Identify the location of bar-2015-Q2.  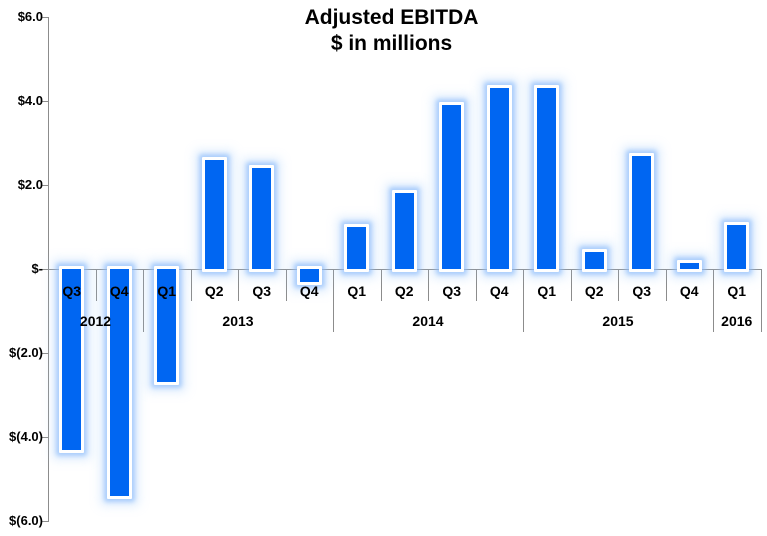
(594, 260).